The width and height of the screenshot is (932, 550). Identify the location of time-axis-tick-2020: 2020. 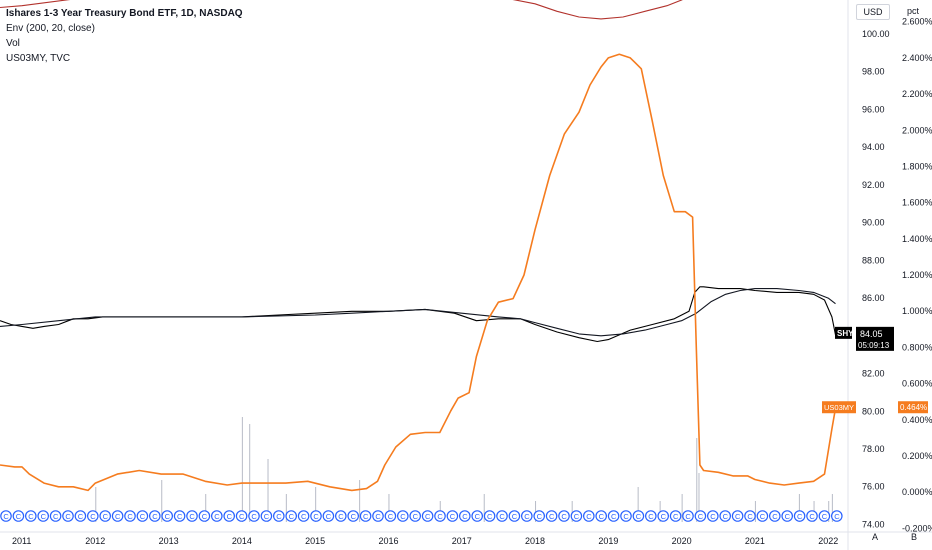
(682, 541).